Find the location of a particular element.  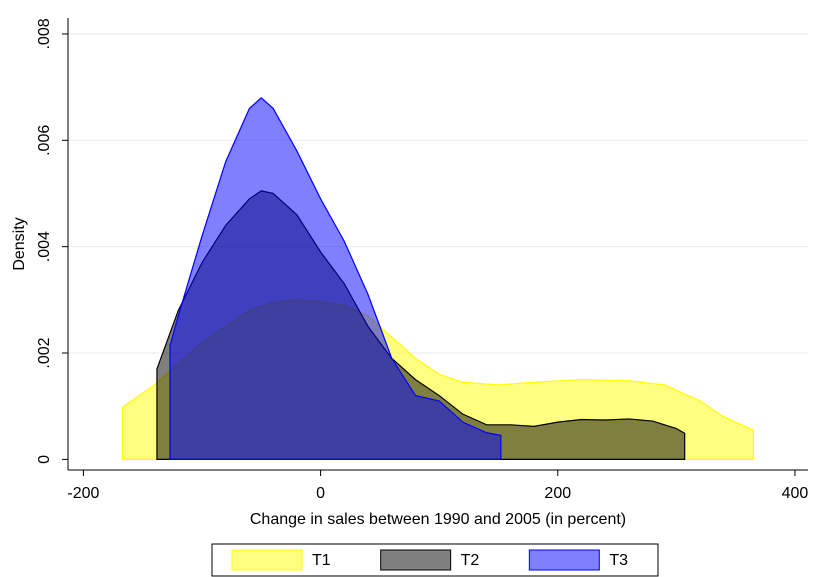

x-tick-label: -200 is located at coordinates (83, 493).